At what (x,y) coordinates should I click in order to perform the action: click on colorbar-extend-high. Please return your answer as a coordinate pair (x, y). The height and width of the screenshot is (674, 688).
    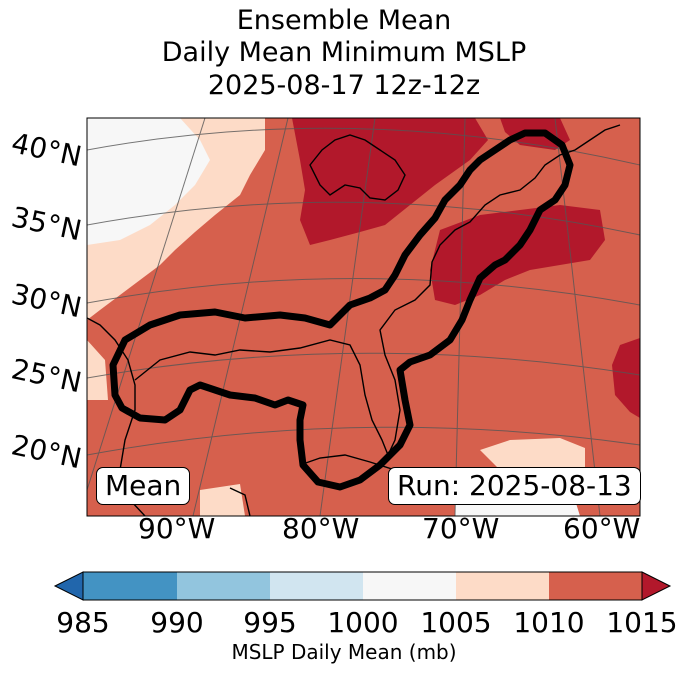
    Looking at the image, I should click on (656, 586).